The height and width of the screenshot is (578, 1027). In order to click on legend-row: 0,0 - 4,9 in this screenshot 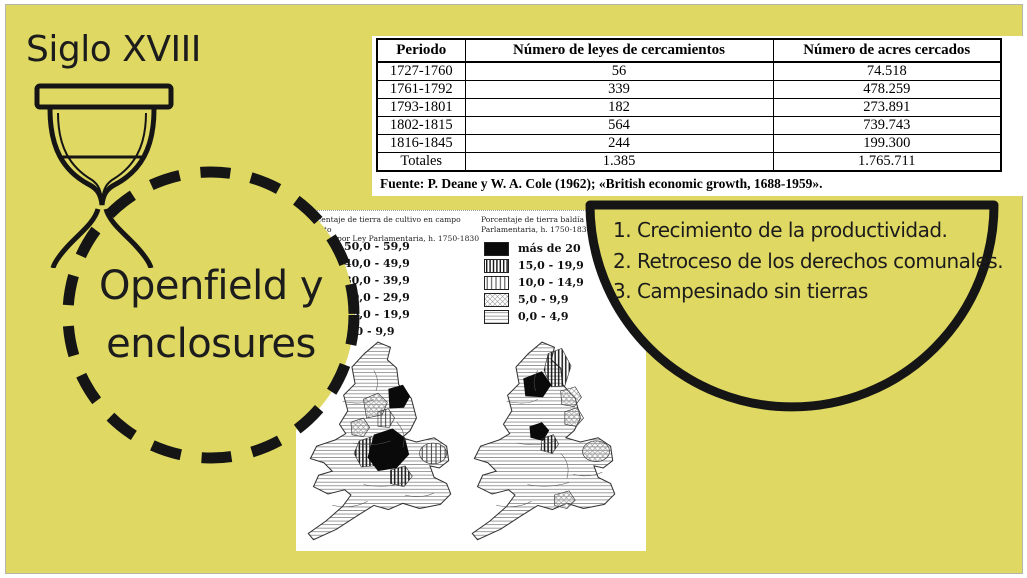, I will do `click(534, 316)`.